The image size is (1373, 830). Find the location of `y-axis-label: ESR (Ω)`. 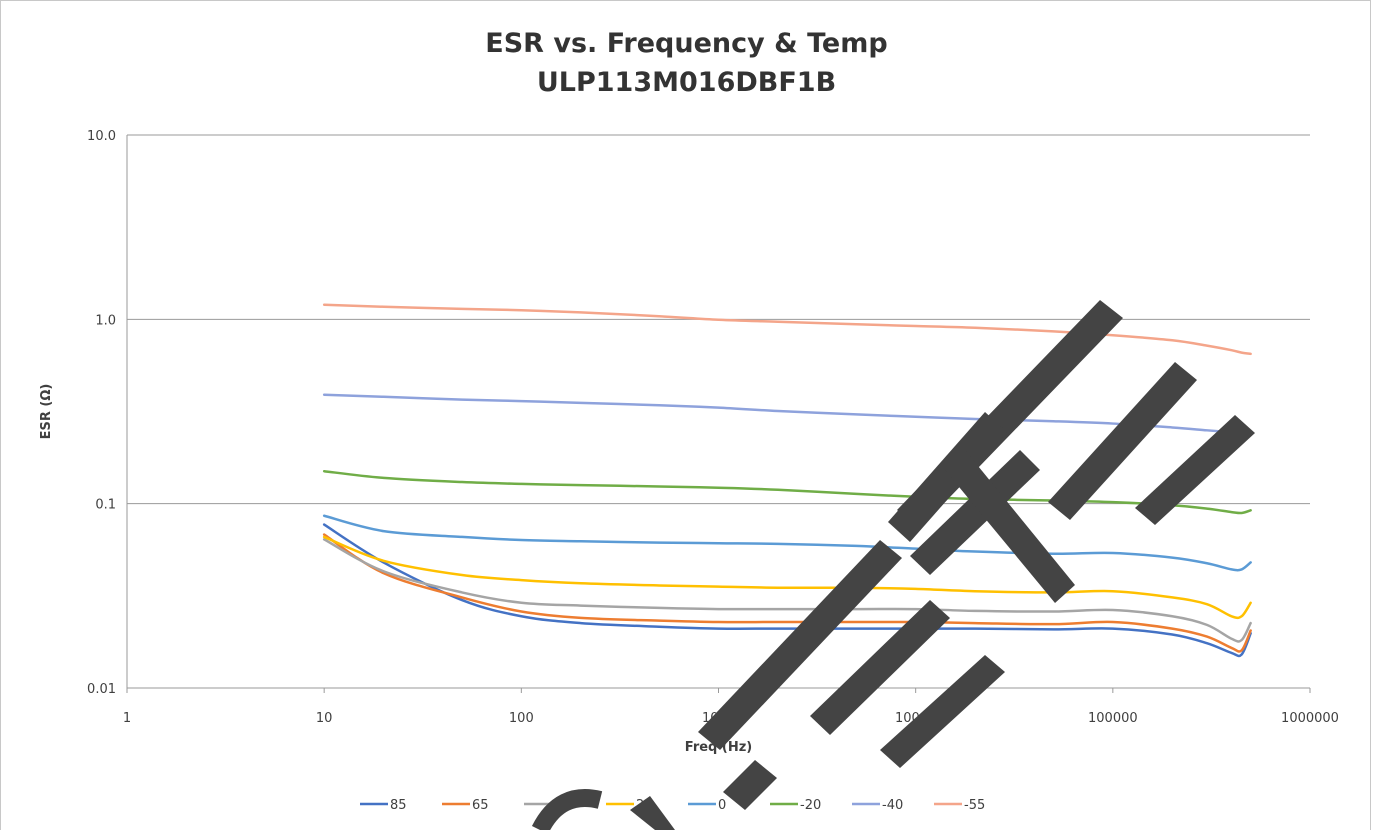

y-axis-label: ESR (Ω) is located at coordinates (46, 412).